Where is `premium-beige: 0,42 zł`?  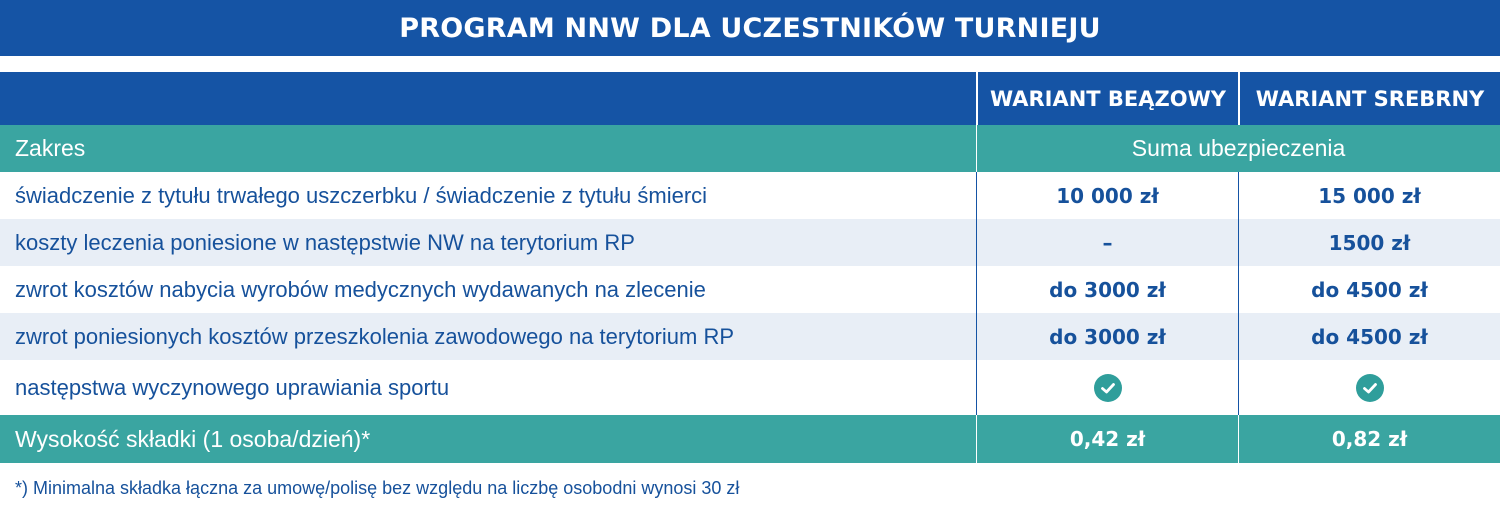 premium-beige: 0,42 zł is located at coordinates (1107, 439).